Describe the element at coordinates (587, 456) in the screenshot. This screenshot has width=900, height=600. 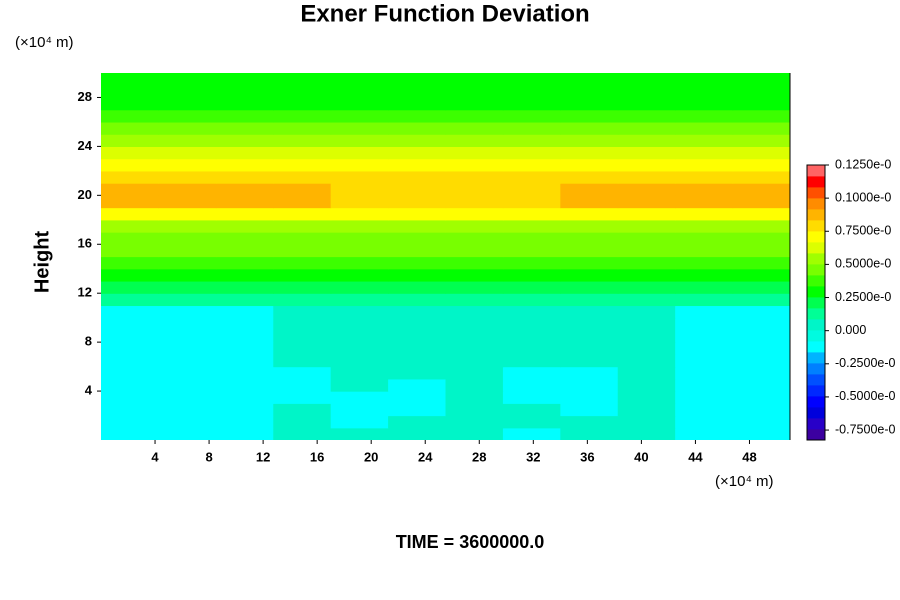
I see `x-tick-label: 36` at that location.